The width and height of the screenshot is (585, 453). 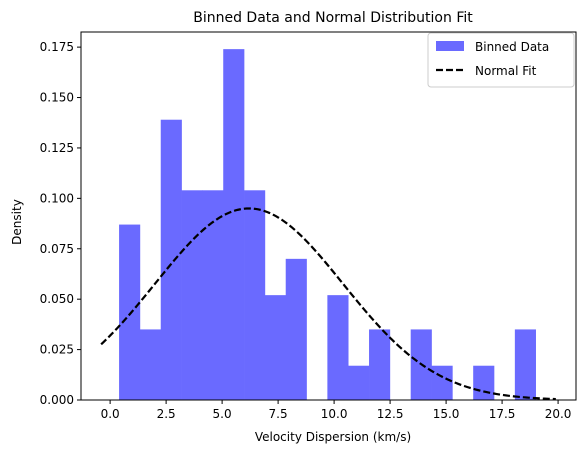 I want to click on x-tick-label: 10.0, so click(x=334, y=414).